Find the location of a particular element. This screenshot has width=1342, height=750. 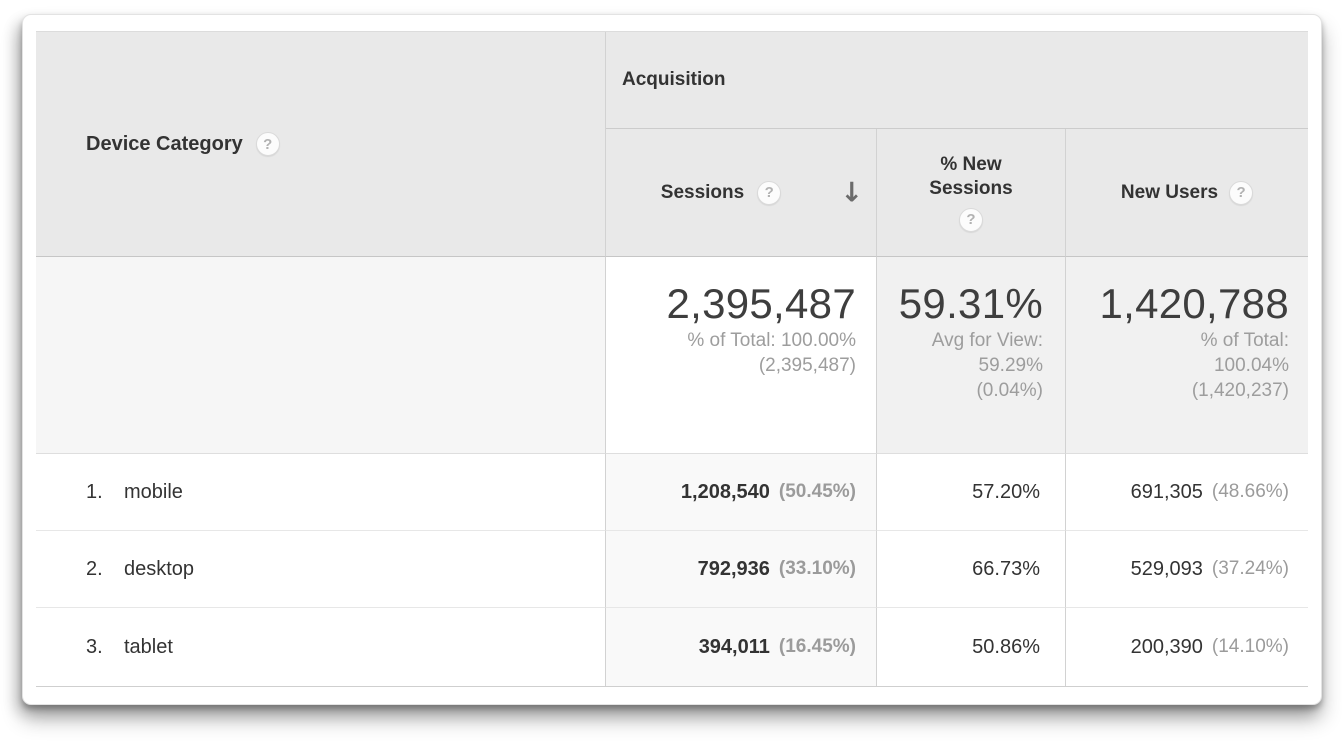

new-users-value-cell: 200,390 (14.10%) is located at coordinates (1187, 647).